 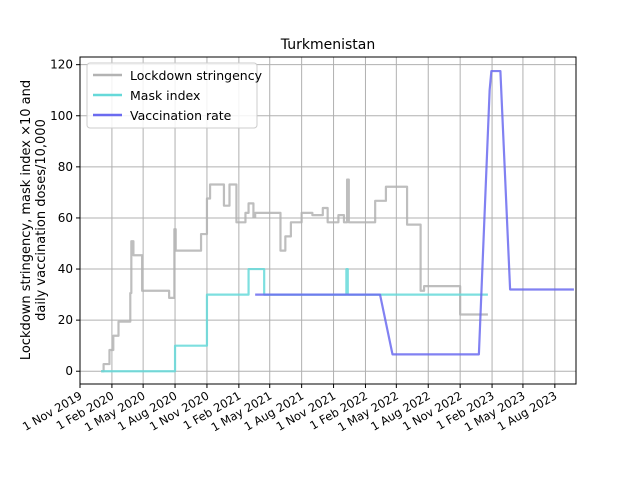 What do you see at coordinates (65, 269) in the screenshot?
I see `y-tick-label: 40` at bounding box center [65, 269].